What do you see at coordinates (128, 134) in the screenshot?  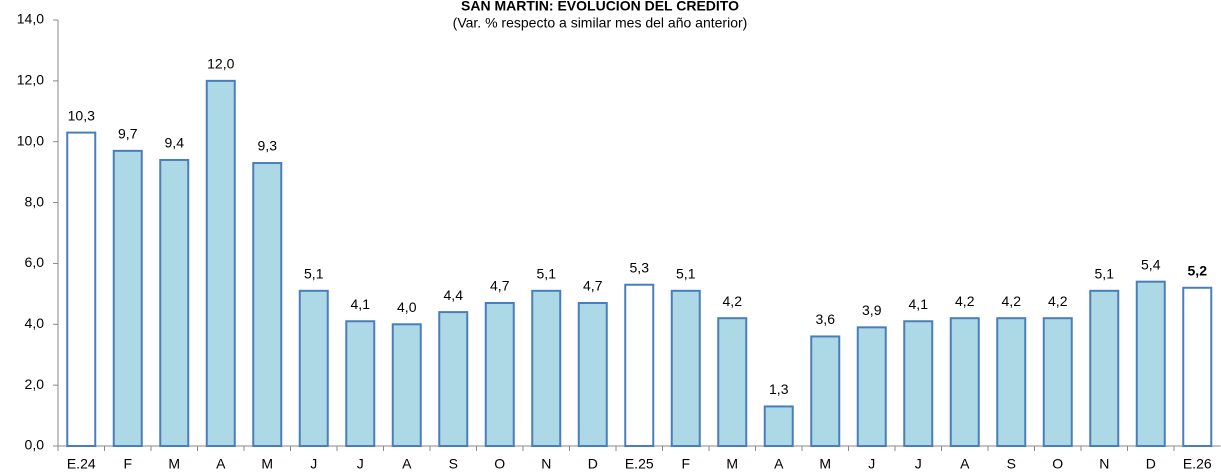 I see `data-label: 9,7` at bounding box center [128, 134].